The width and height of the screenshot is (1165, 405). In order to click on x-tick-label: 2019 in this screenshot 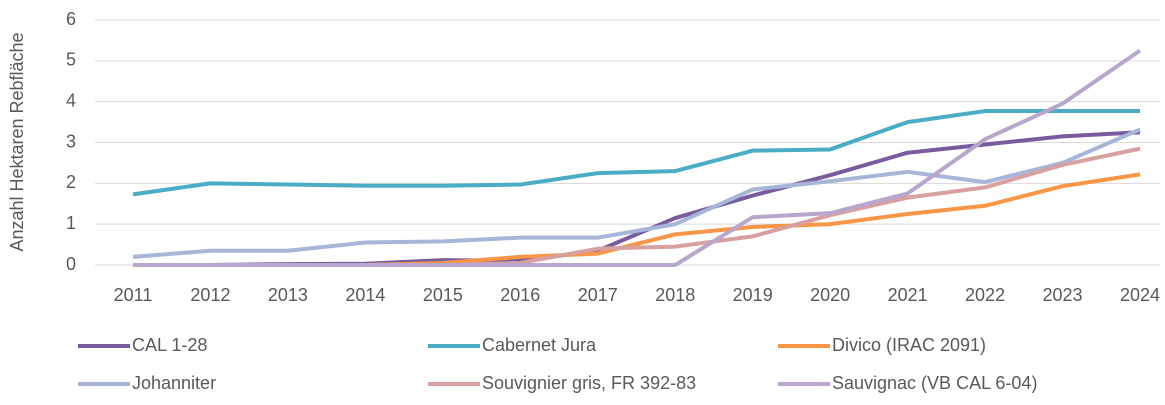, I will do `click(753, 295)`.